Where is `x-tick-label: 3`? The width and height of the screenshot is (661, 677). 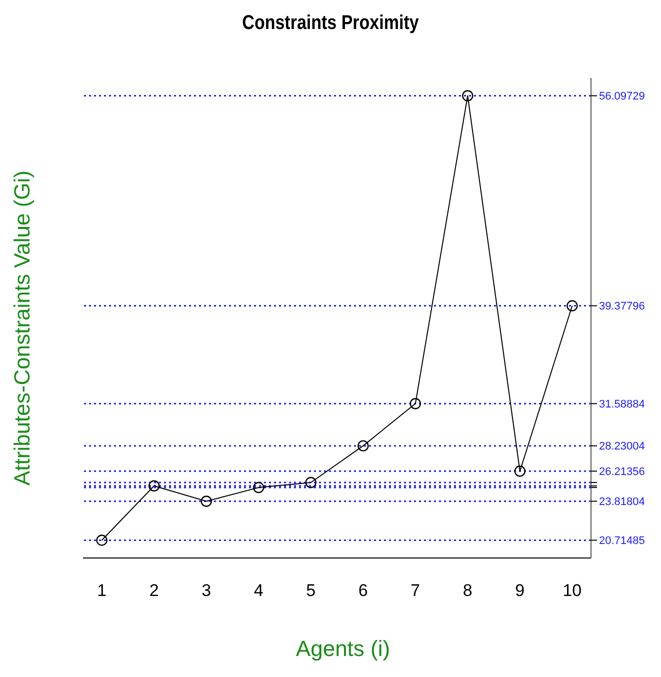
x-tick-label: 3 is located at coordinates (207, 590).